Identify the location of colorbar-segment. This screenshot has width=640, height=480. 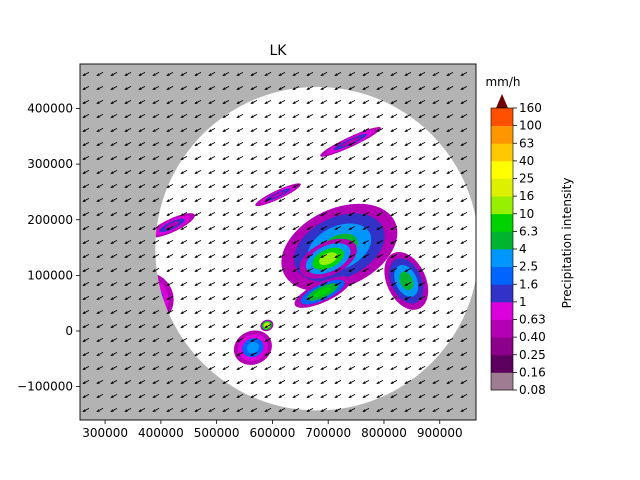
(502, 117).